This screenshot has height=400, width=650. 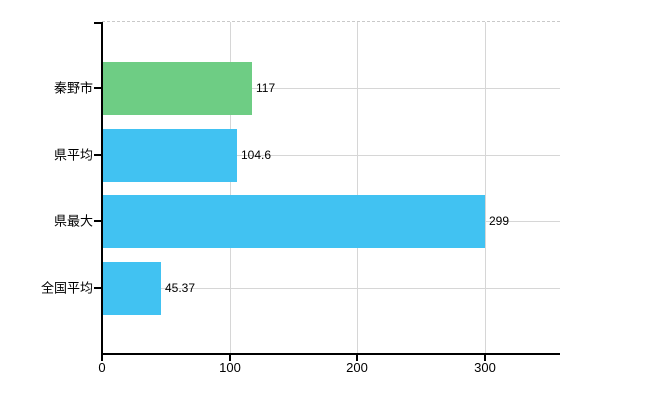 What do you see at coordinates (357, 367) in the screenshot?
I see `x-axis-tick-label: 200` at bounding box center [357, 367].